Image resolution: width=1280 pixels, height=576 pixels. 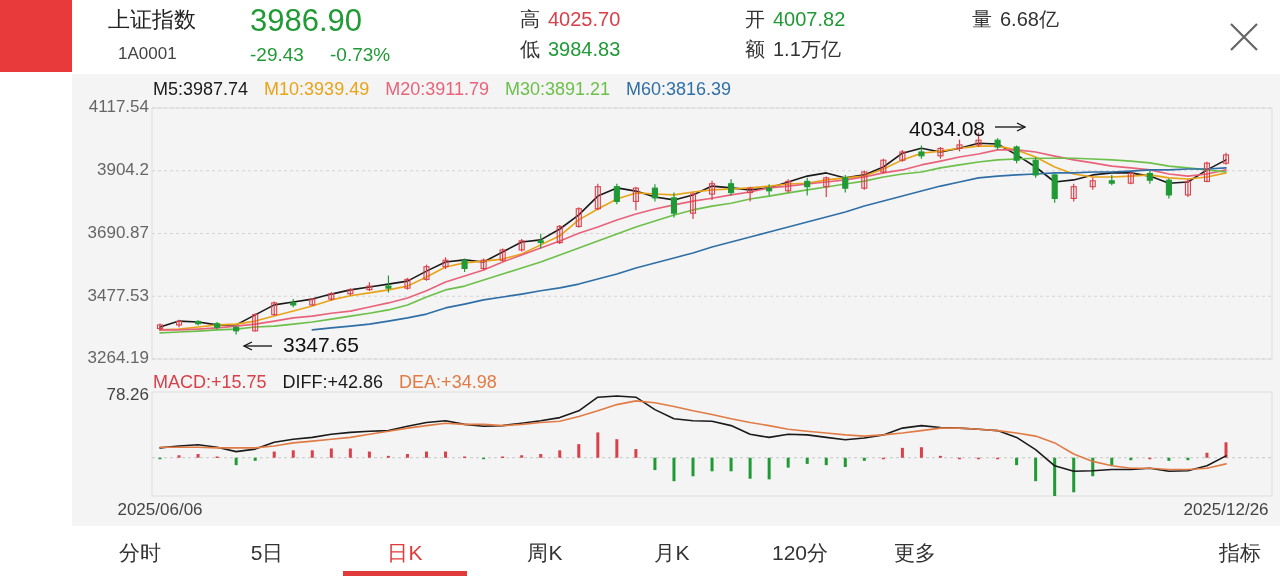 I want to click on text: 额, so click(x=755, y=49).